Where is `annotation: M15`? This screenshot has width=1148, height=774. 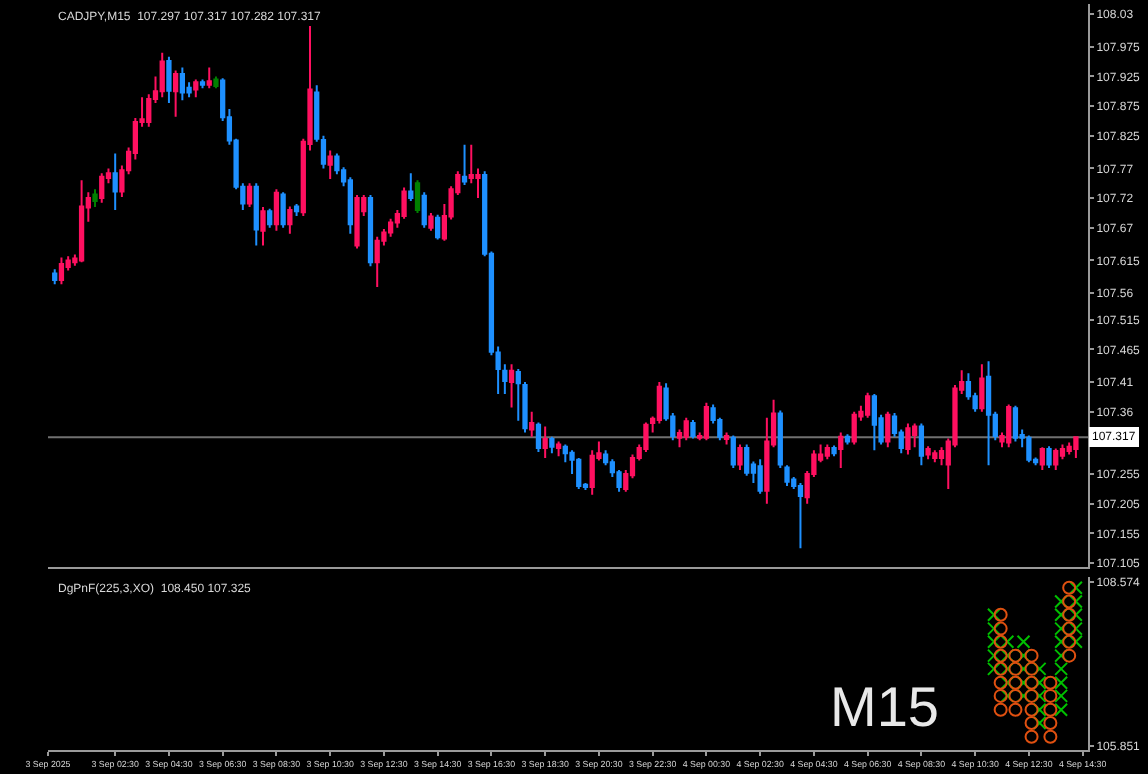
annotation: M15 is located at coordinates (884, 707).